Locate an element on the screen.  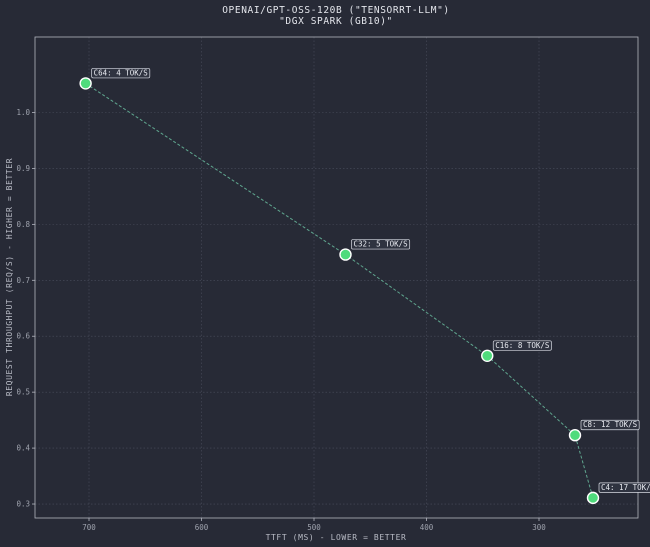
data-label-text: C16: 8 TOK/S is located at coordinates (522, 345).